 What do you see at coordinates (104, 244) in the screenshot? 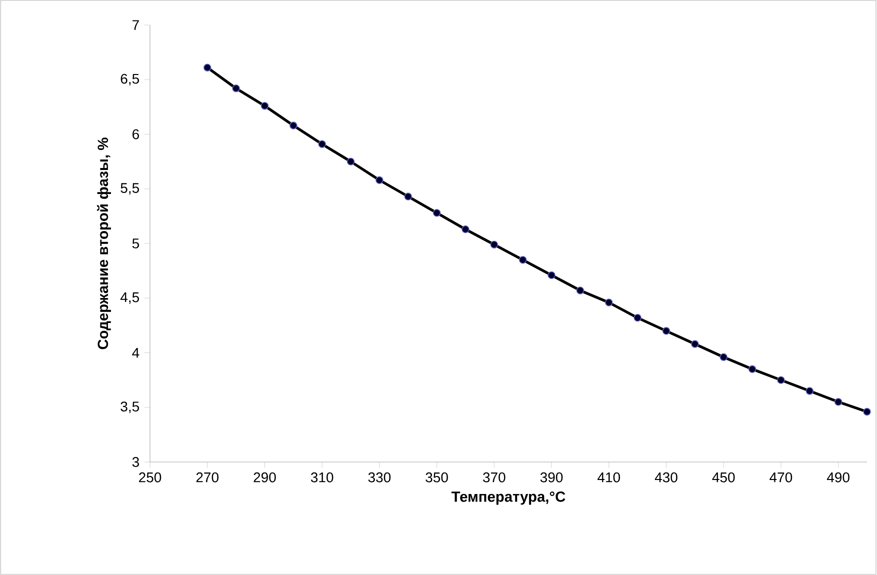
I see `y-axis-title: Содержание второй фазы, %` at bounding box center [104, 244].